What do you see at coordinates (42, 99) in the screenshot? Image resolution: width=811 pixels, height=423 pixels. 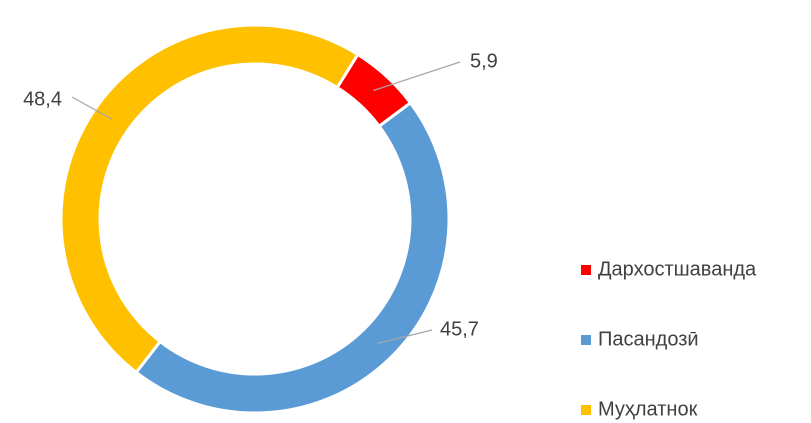 I see `data-label: 48,4` at bounding box center [42, 99].